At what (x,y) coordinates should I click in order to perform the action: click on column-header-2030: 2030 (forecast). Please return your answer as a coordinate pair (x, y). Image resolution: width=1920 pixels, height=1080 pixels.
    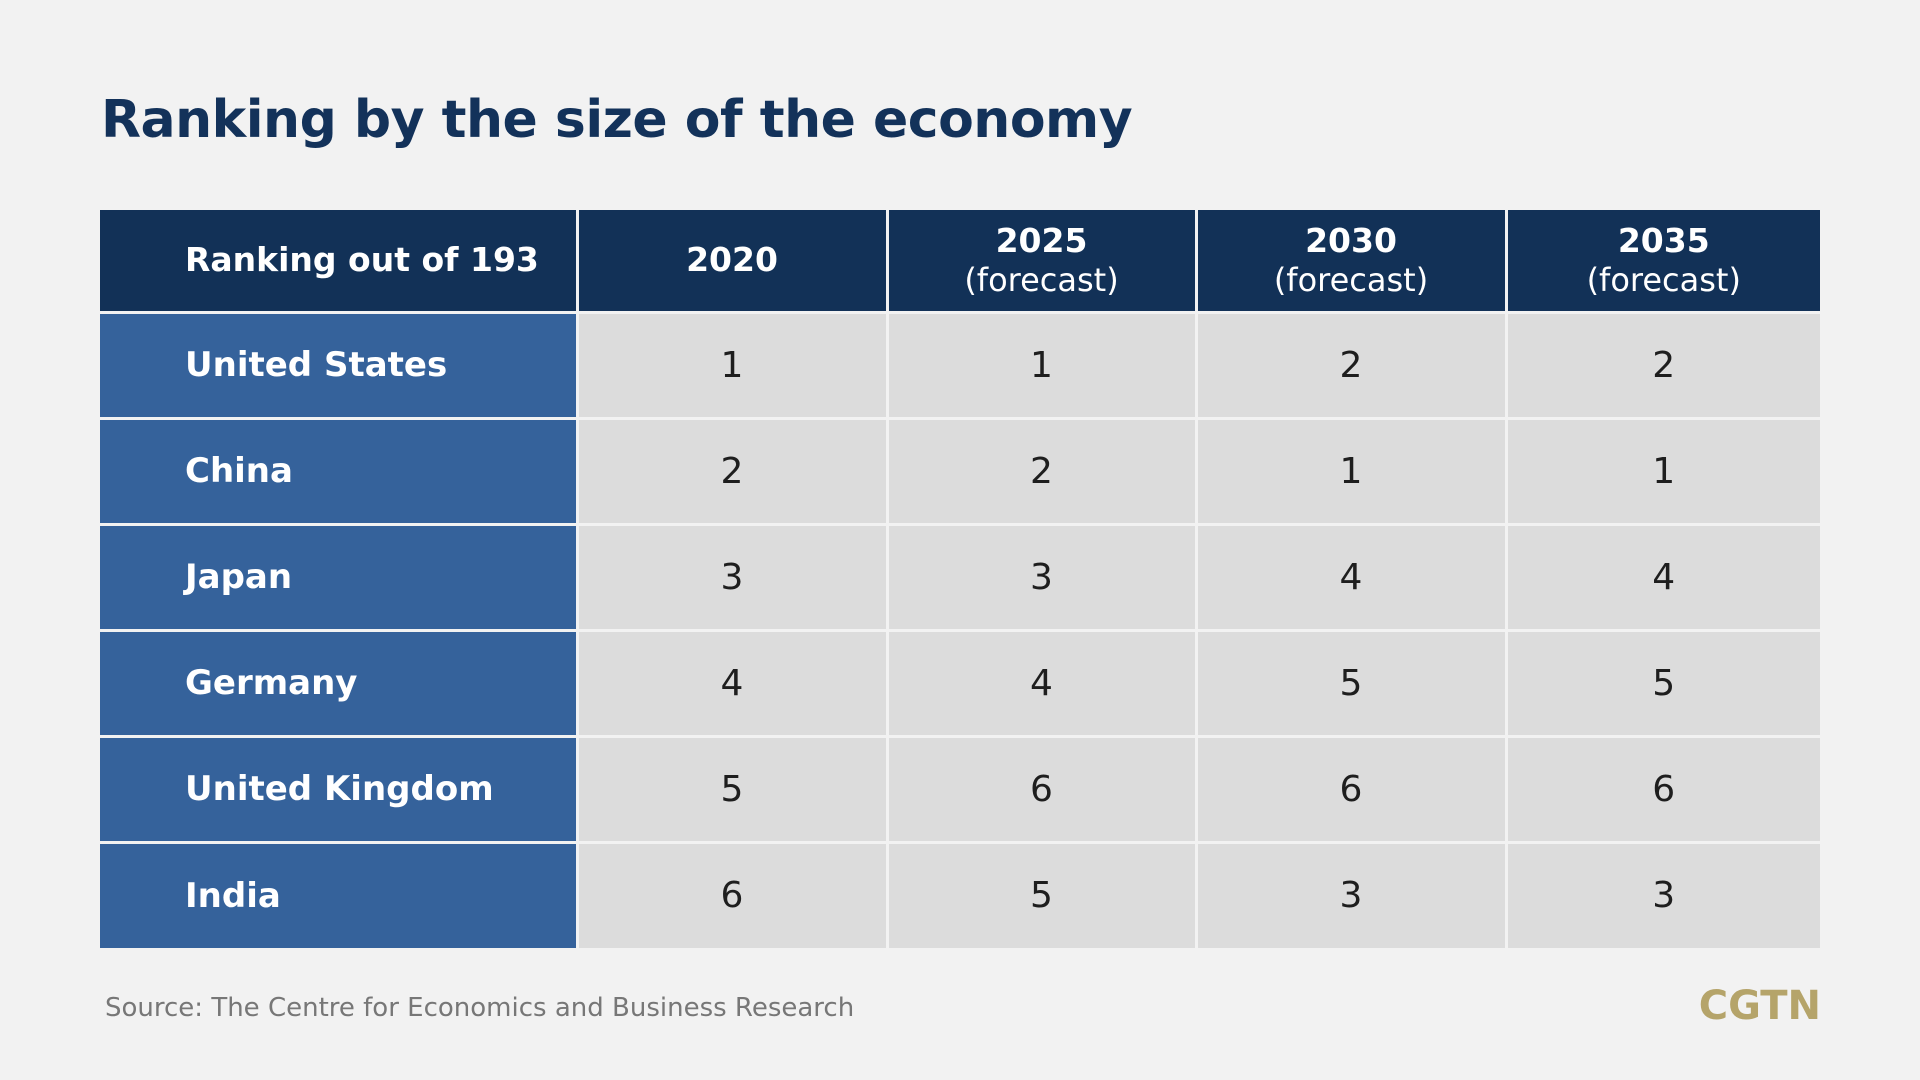
    Looking at the image, I should click on (1351, 262).